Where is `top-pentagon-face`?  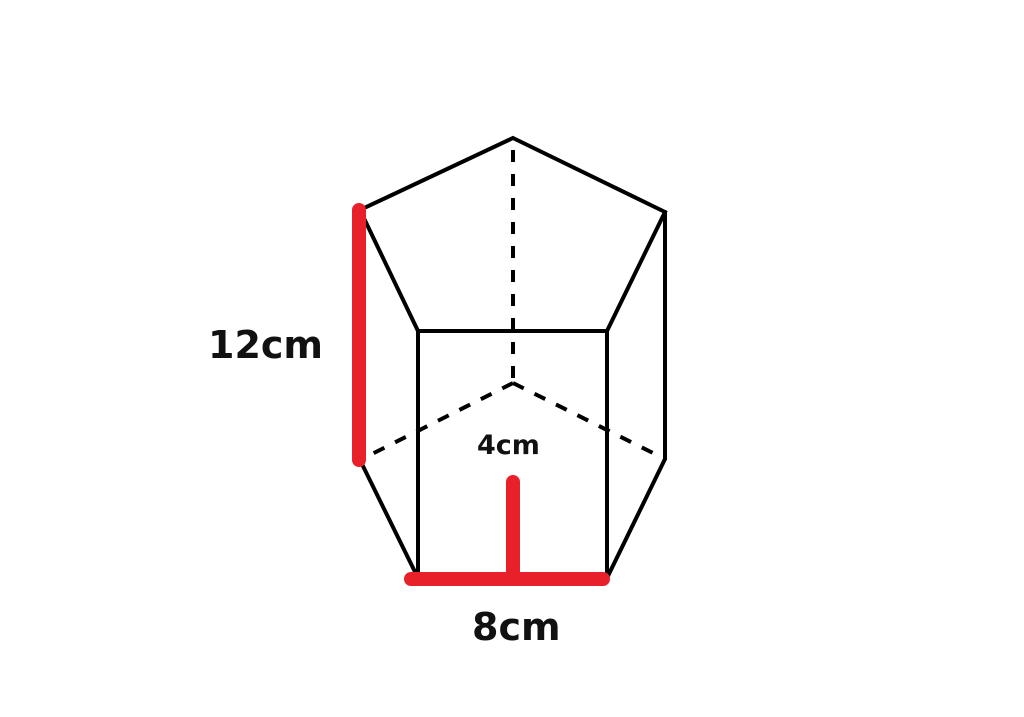 top-pentagon-face is located at coordinates (512, 234).